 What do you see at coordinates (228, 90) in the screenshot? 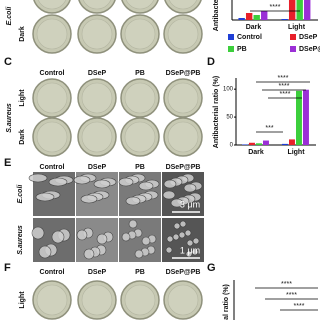
I see `y-tick-label: 100` at bounding box center [228, 90].